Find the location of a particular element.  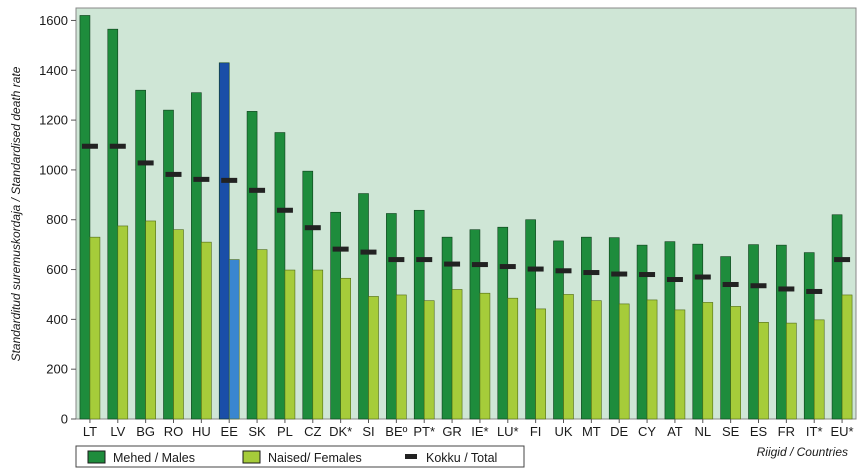

x-tick-label-CY: CY is located at coordinates (647, 431).